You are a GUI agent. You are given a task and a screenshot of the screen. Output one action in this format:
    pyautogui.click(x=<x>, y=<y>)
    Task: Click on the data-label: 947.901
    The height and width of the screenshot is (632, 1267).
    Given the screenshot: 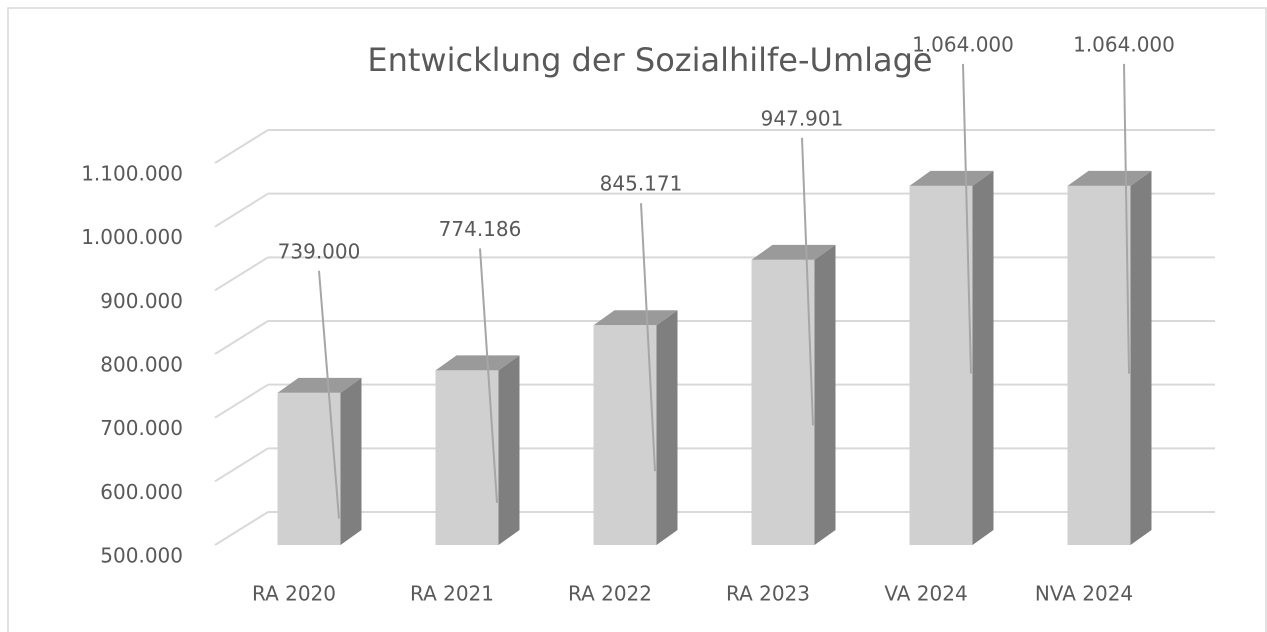 What is the action you would take?
    pyautogui.click(x=802, y=118)
    